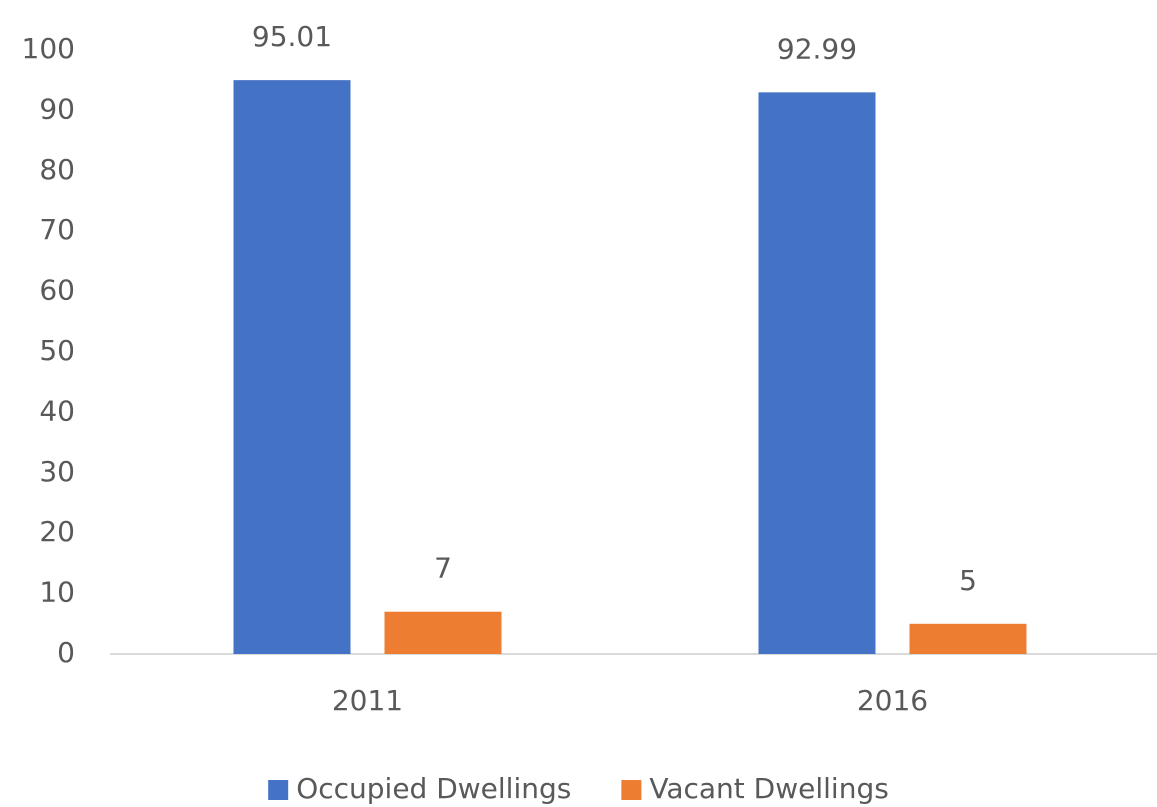 The width and height of the screenshot is (1157, 807). Describe the element at coordinates (57, 169) in the screenshot. I see `y-tick-label: 80` at that location.